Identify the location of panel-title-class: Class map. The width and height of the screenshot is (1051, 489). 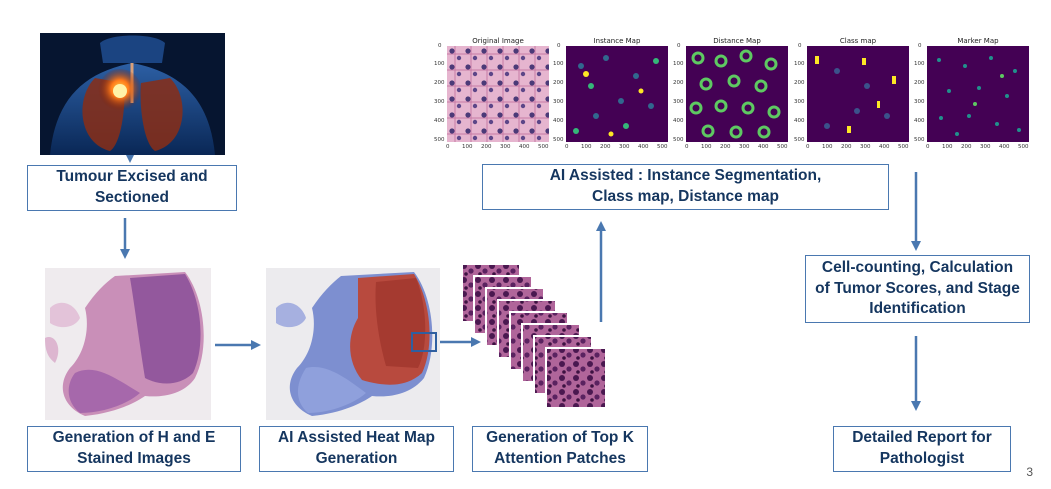
(858, 41).